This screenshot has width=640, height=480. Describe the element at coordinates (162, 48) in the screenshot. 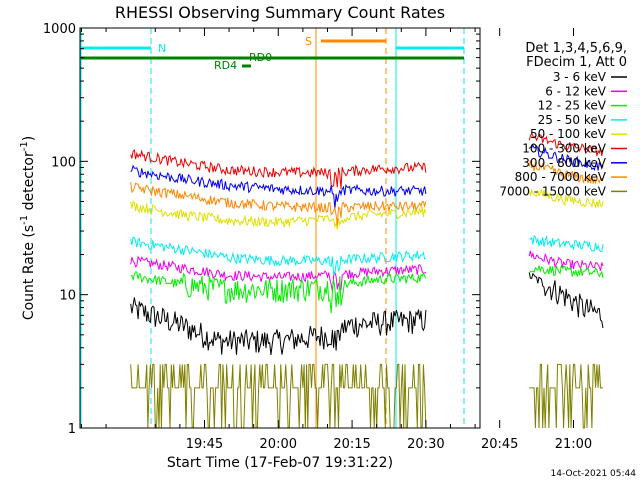

I see `night-flag-label: N` at that location.